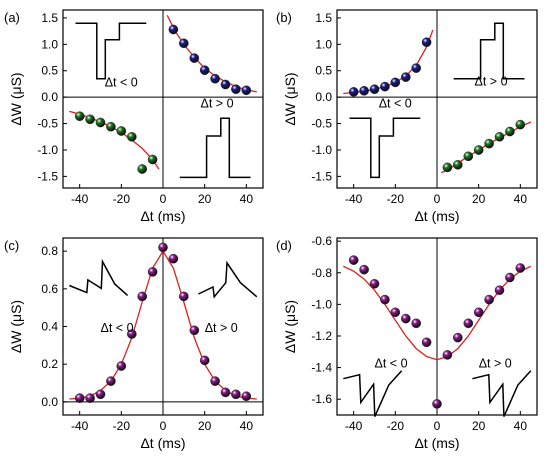 Image resolution: width=550 pixels, height=466 pixels. Describe the element at coordinates (49, 71) in the screenshot. I see `y-tick-label: 0.5` at that location.